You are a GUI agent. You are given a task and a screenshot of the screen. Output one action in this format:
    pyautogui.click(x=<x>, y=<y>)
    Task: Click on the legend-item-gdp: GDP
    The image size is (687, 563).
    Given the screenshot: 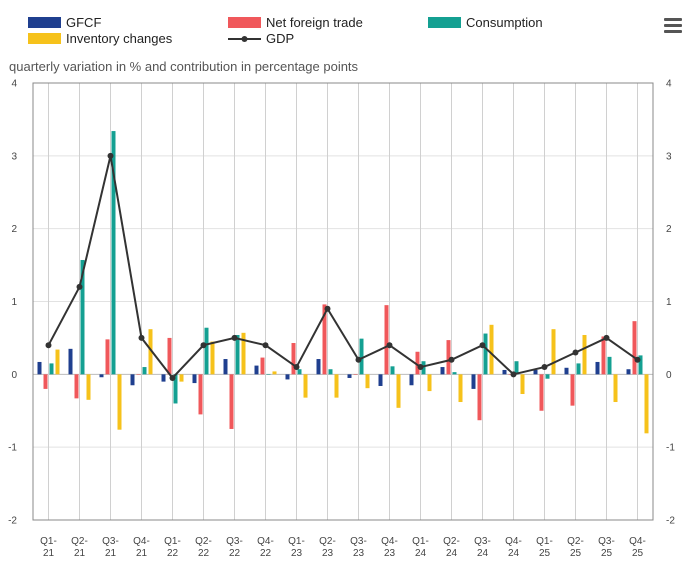 What is the action you would take?
    pyautogui.click(x=261, y=38)
    